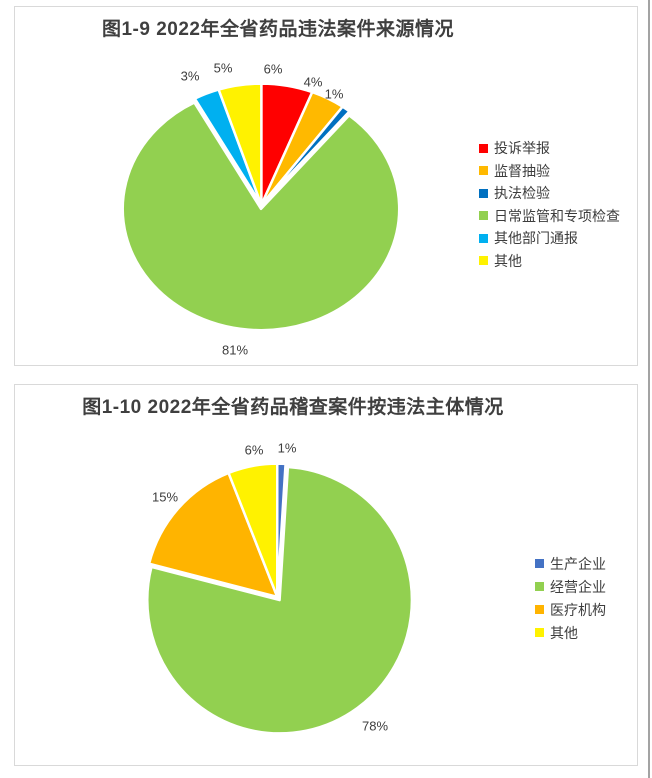  What do you see at coordinates (254, 450) in the screenshot?
I see `pie-data-label-其他: 6%` at bounding box center [254, 450].